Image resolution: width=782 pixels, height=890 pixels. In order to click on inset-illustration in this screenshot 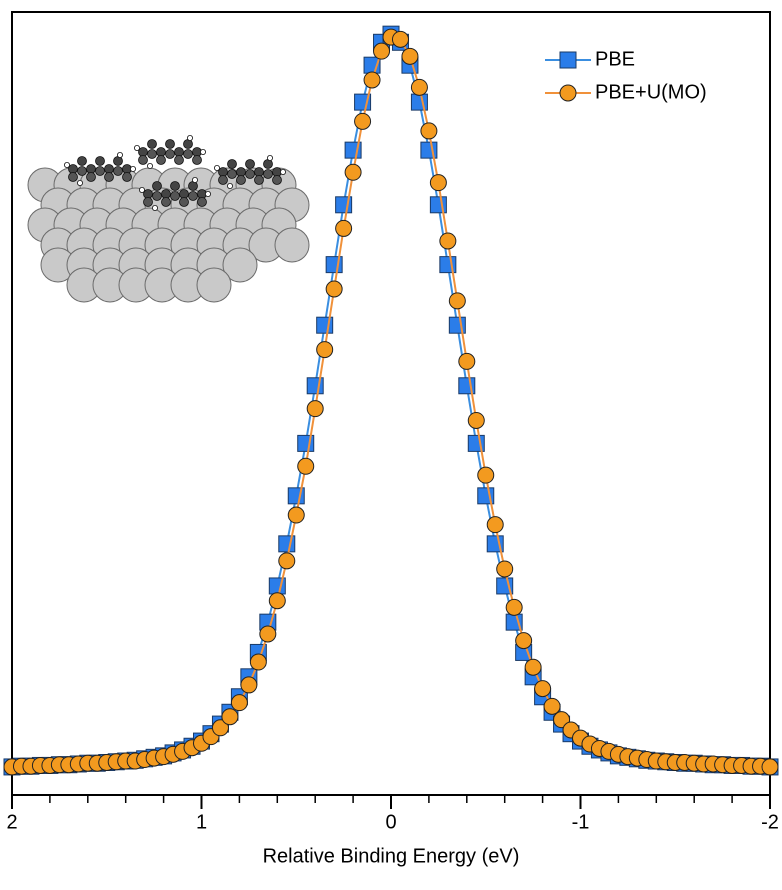, I will do `click(168, 218)`.